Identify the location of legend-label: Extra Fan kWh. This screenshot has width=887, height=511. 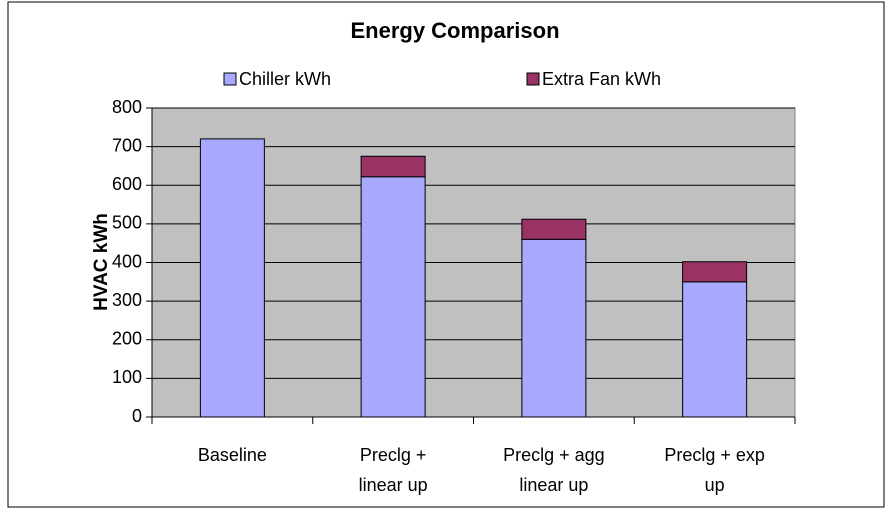
(601, 79).